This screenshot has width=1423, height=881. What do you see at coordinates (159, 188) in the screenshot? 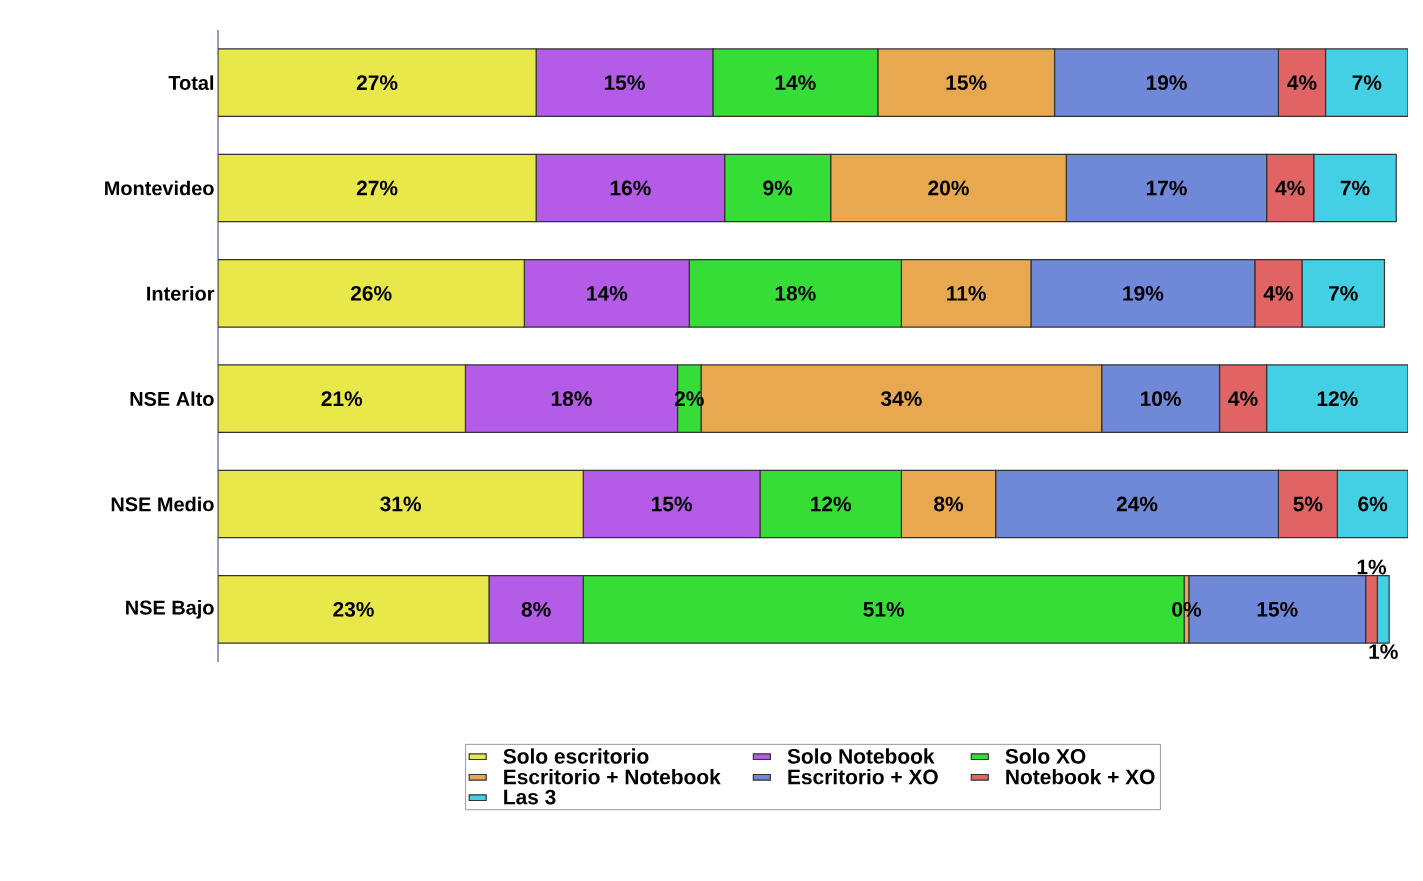
I see `y-tick-label: Montevideo` at bounding box center [159, 188].